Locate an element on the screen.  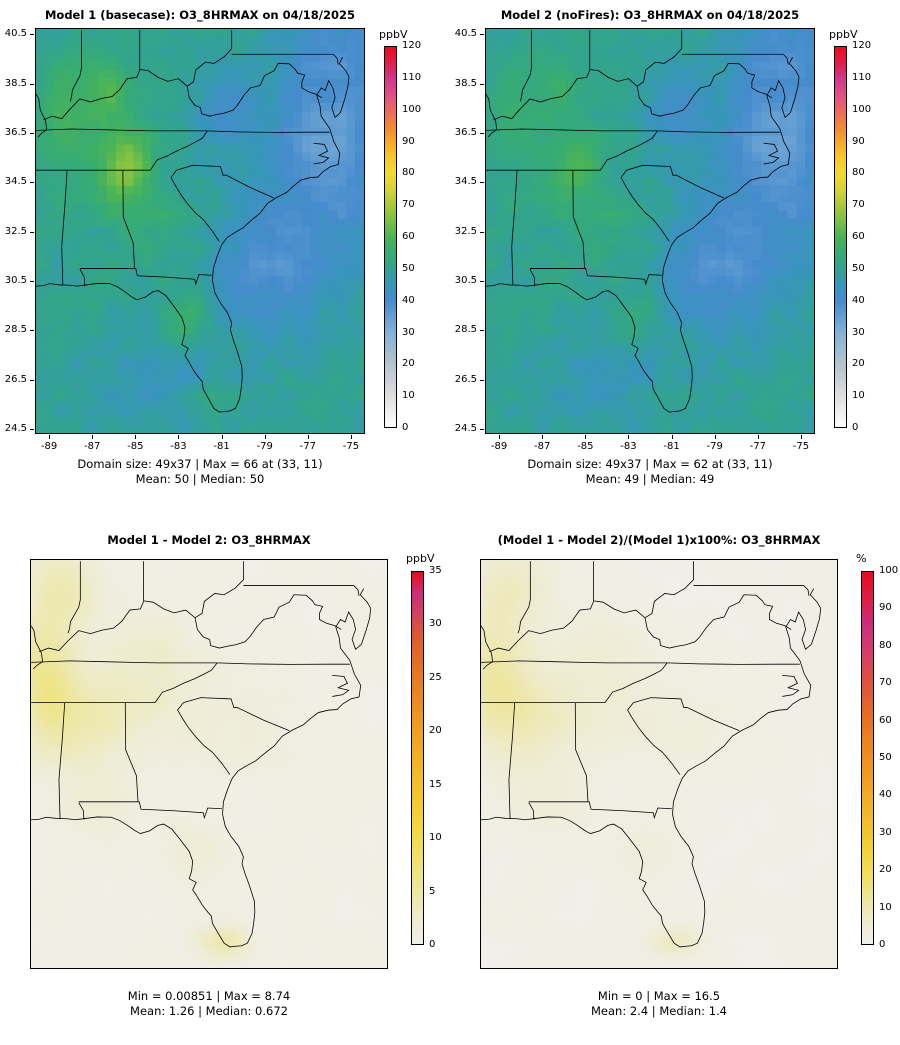
panel-title: Model 1 - Model 2: O3_8HRMAX is located at coordinates (209, 540).